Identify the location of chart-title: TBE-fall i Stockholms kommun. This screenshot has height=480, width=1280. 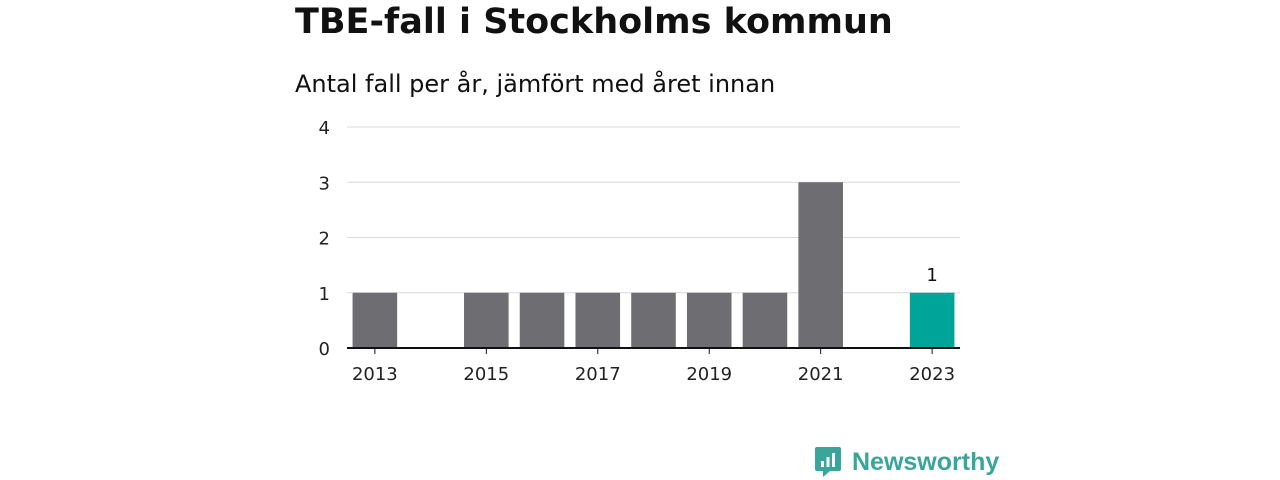
(594, 22).